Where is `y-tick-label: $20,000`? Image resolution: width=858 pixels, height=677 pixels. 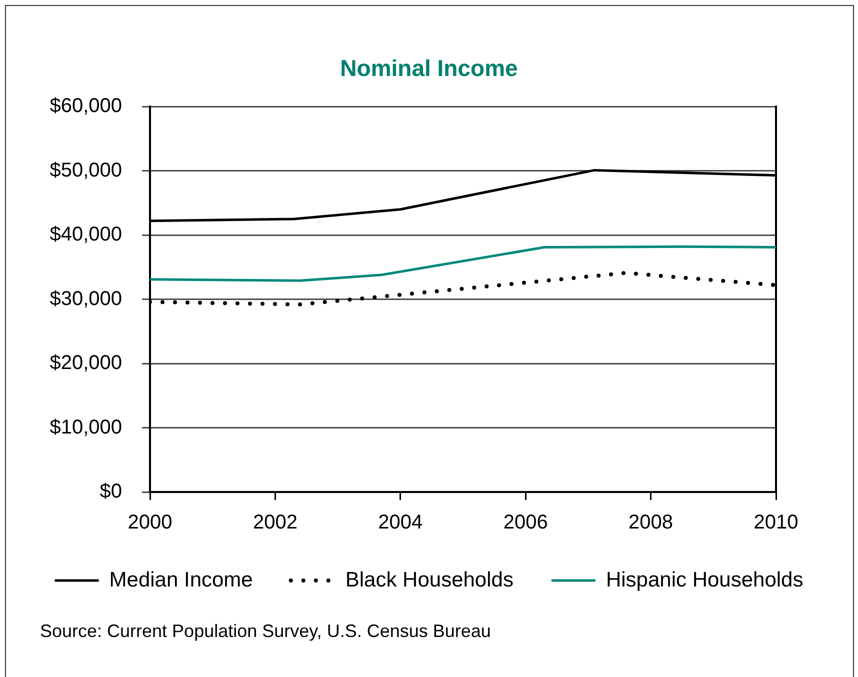 y-tick-label: $20,000 is located at coordinates (86, 363).